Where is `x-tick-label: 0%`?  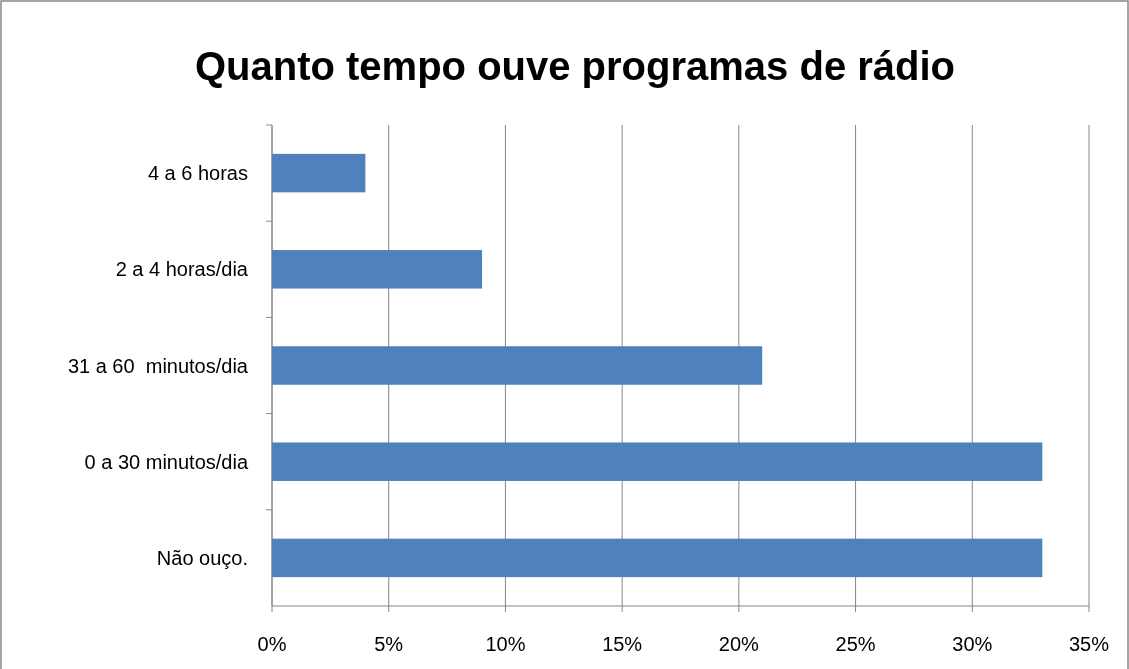
x-tick-label: 0% is located at coordinates (272, 644).